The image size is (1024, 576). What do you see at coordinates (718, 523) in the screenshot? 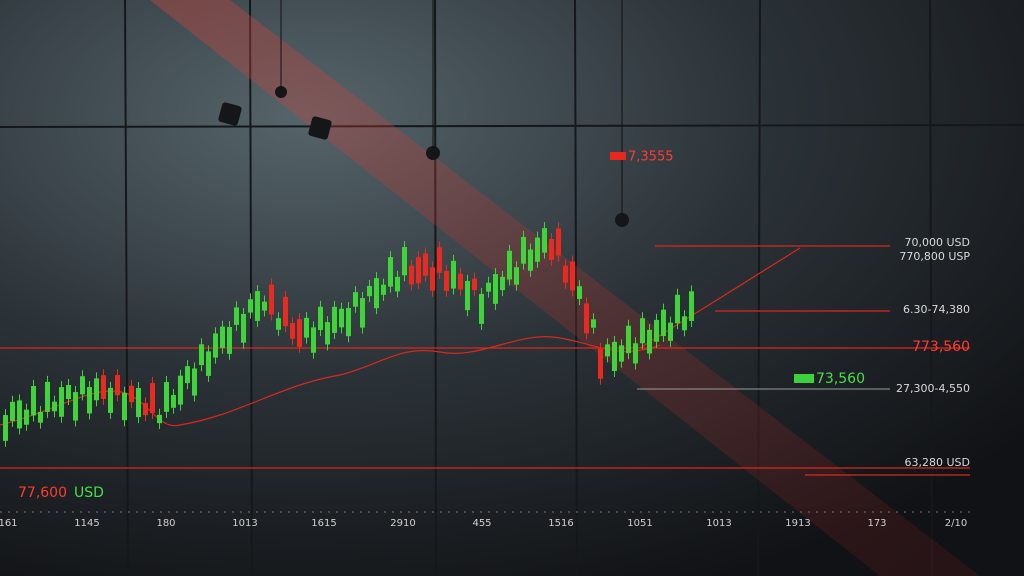
I see `x-label: 1013` at bounding box center [718, 523].